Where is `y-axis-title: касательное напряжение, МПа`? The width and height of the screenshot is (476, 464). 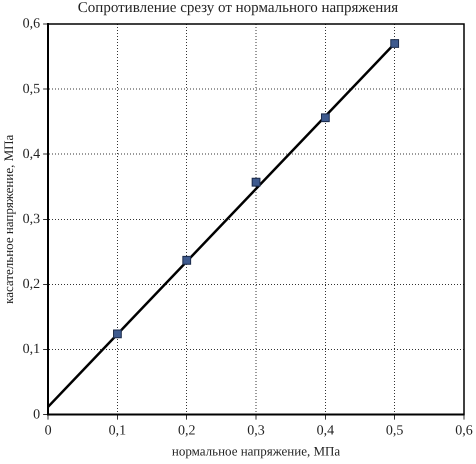
y-axis-title: касательное напряжение, МПа is located at coordinates (8, 219).